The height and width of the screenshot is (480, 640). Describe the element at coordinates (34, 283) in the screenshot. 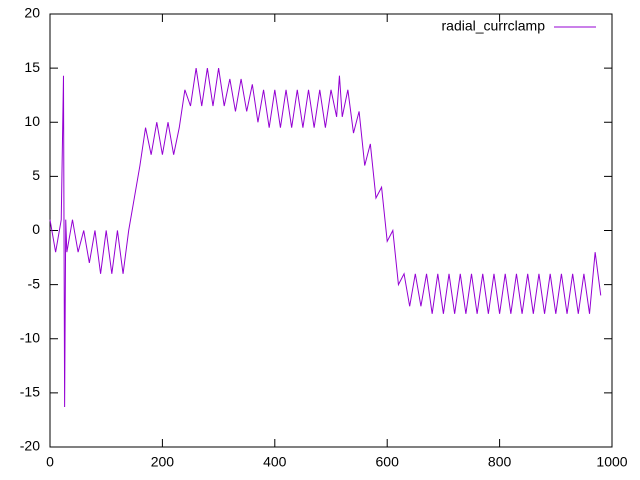

I see `y-tick-label: -5` at that location.